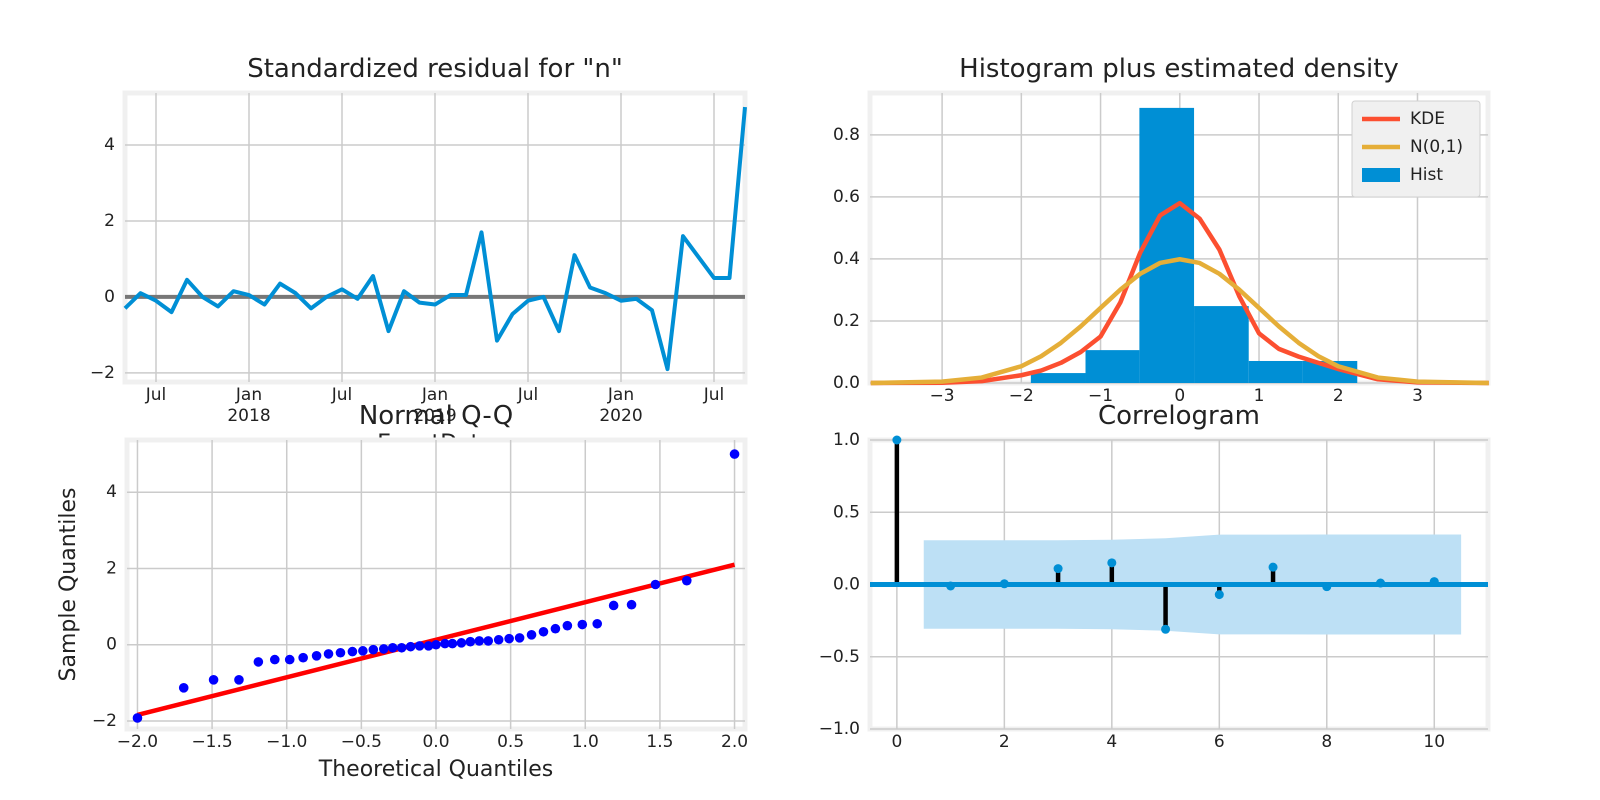 This screenshot has height=800, width=1600. What do you see at coordinates (212, 742) in the screenshot?
I see `x-tick-label: −1.5` at bounding box center [212, 742].